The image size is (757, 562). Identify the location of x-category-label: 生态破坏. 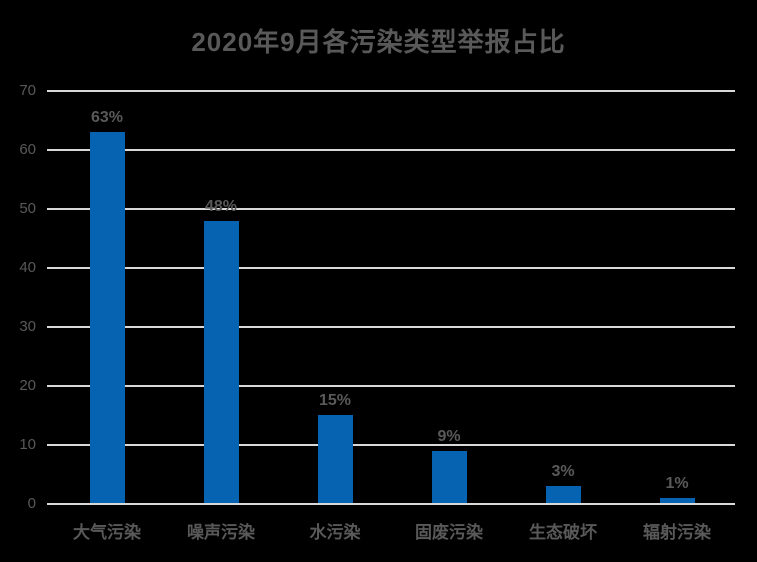
(563, 532).